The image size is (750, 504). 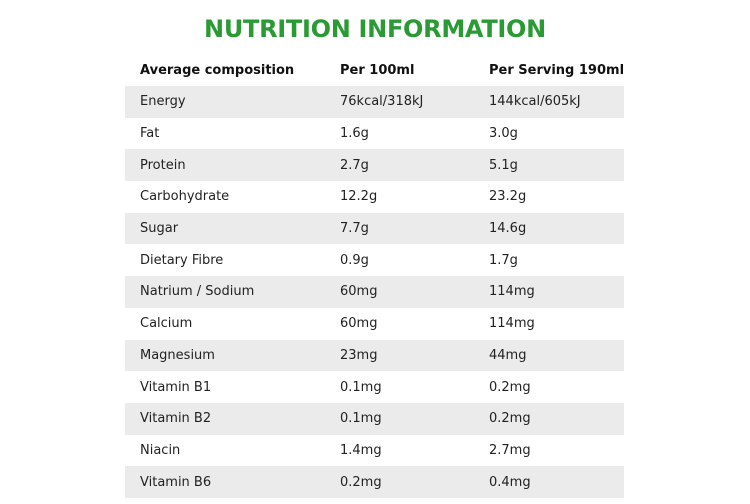 I want to click on nutrient-name: Fat, so click(x=150, y=134).